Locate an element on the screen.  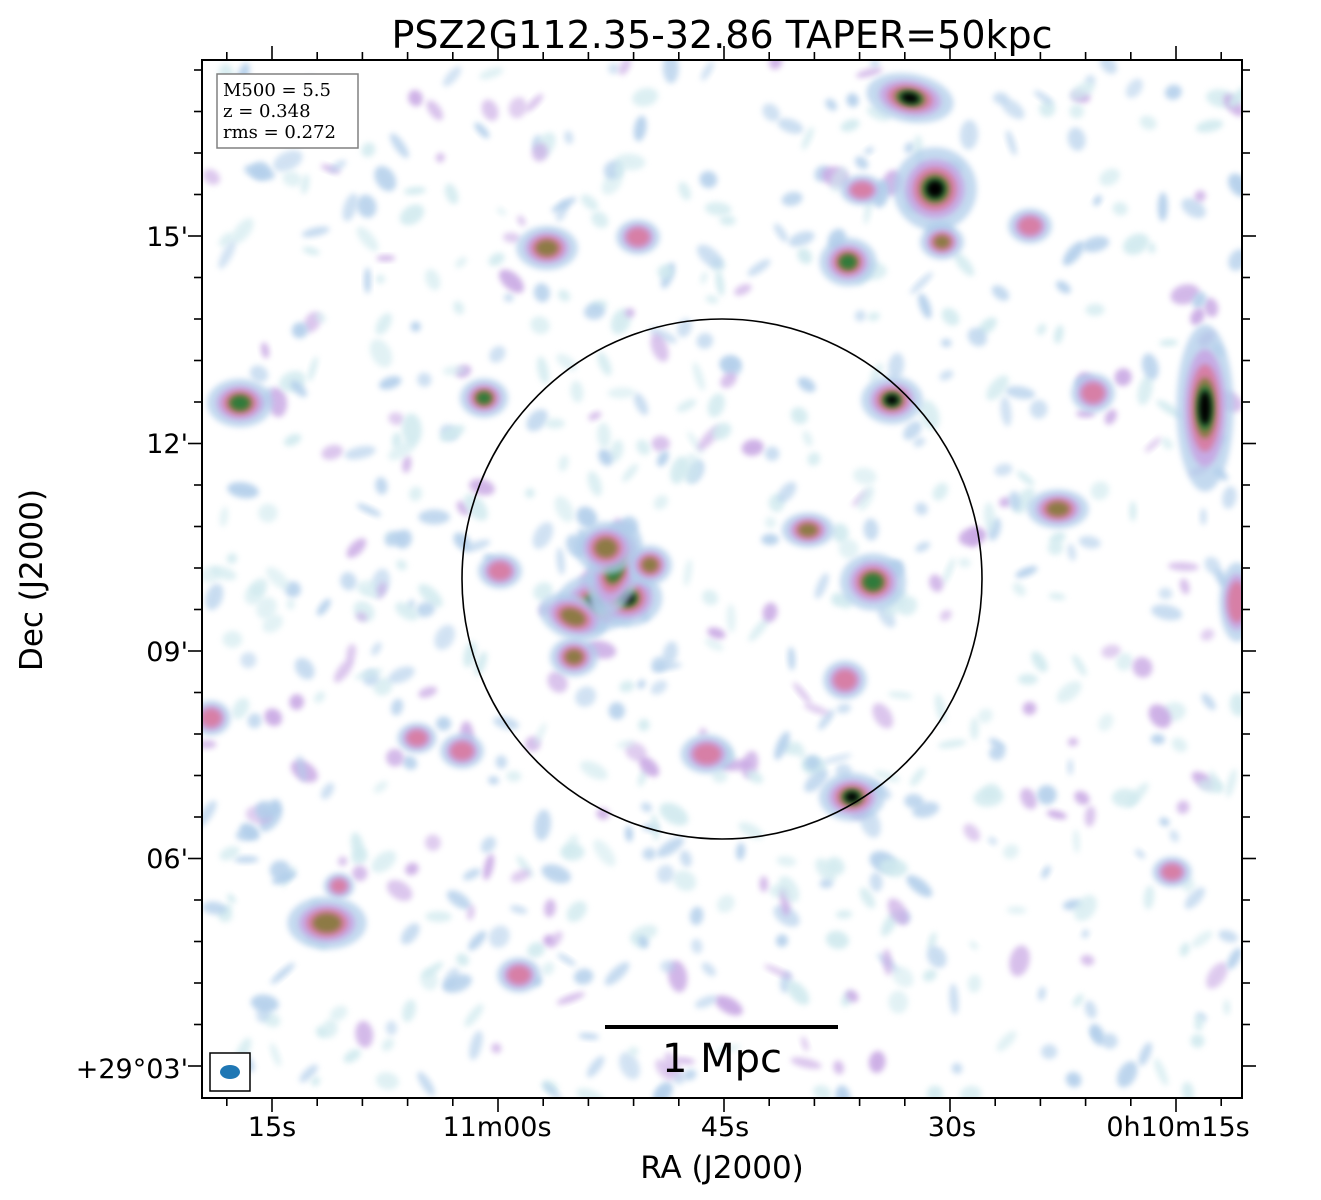
y-axis-label: Dec (J2000) is located at coordinates (32, 580).